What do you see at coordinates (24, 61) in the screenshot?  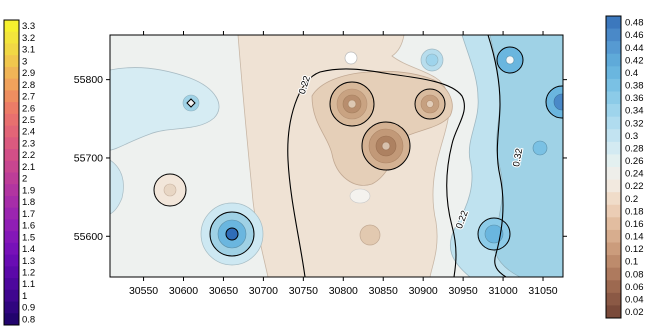 I see `colorbar-label: 3` at bounding box center [24, 61].